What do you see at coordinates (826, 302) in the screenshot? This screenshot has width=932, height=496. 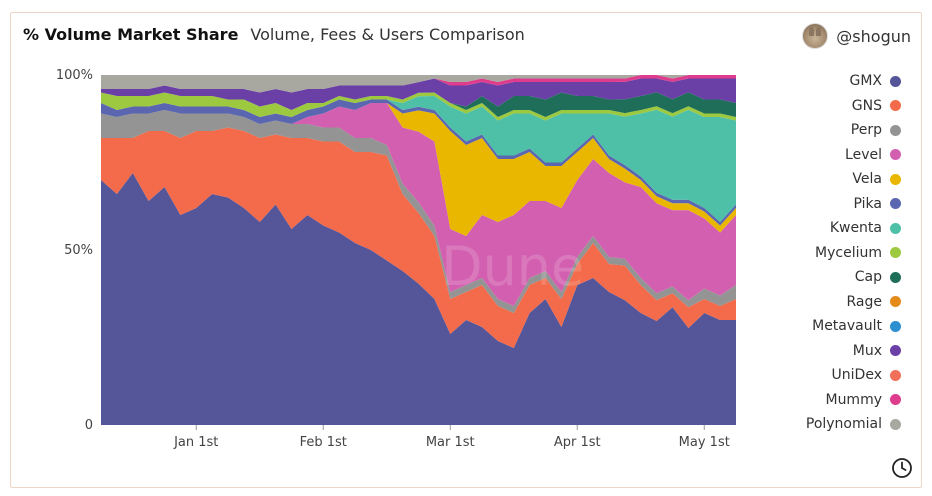 I see `legend-item-rage: Rage` at bounding box center [826, 302].